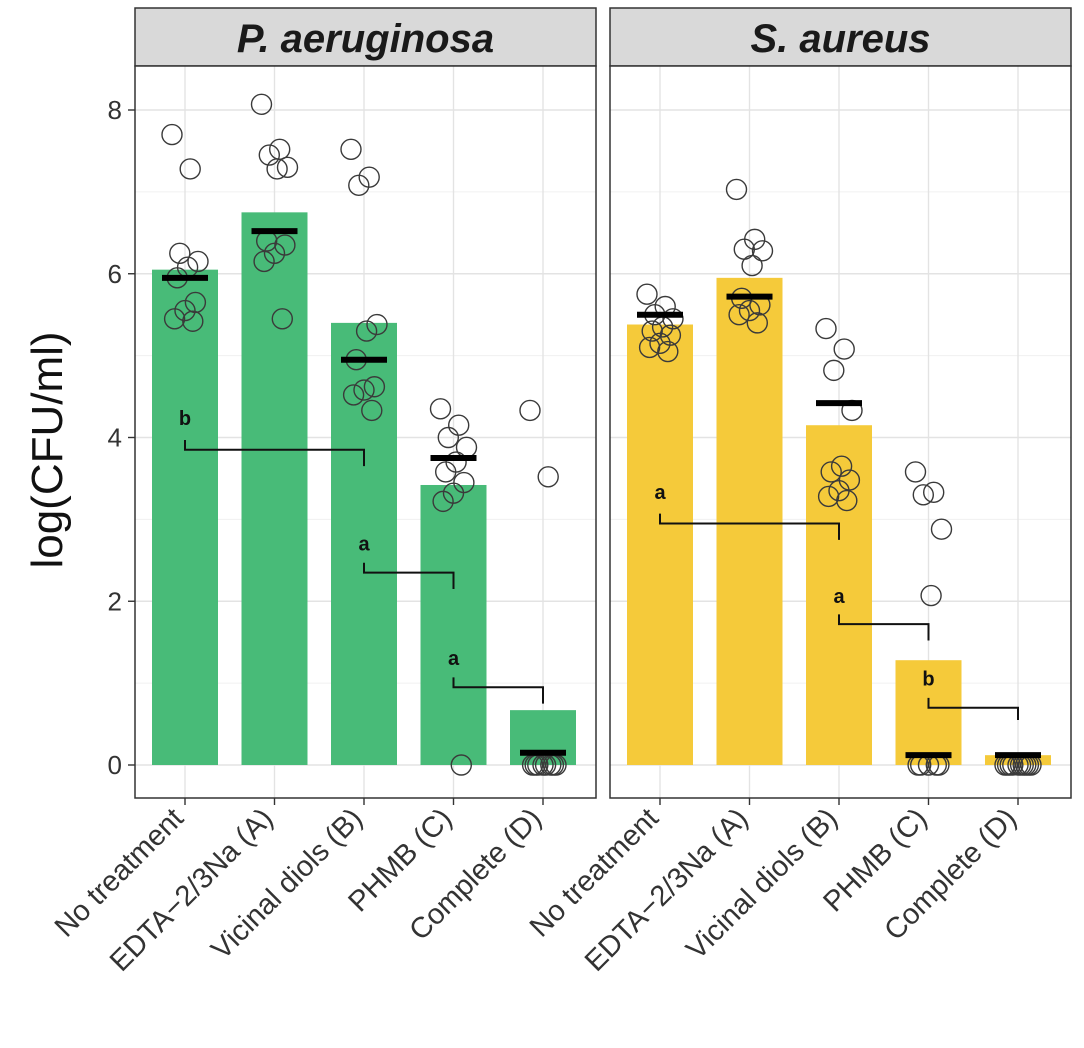 Image resolution: width=1084 pixels, height=1048 pixels. Describe the element at coordinates (115, 110) in the screenshot. I see `y-tick-label-4: 8` at that location.